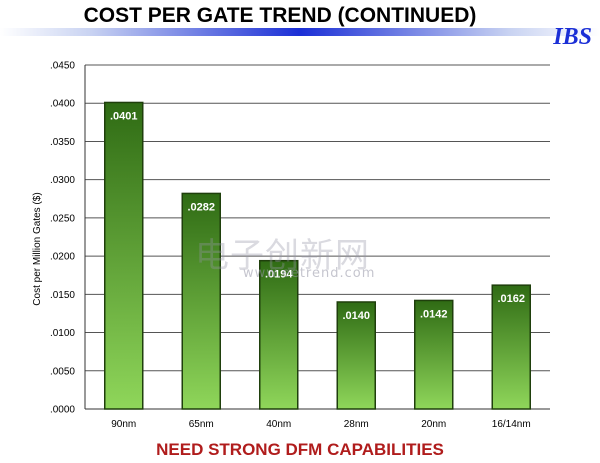  Describe the element at coordinates (62, 180) in the screenshot. I see `y-tick-label: .0300` at that location.